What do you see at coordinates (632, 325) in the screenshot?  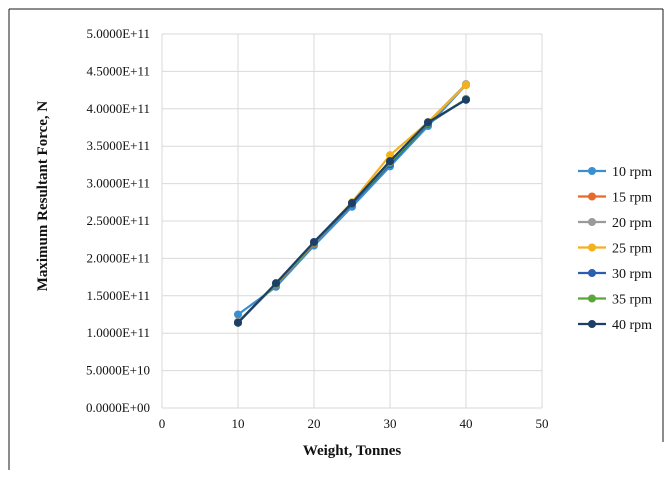 I see `legend-label: 40 rpm` at bounding box center [632, 325].